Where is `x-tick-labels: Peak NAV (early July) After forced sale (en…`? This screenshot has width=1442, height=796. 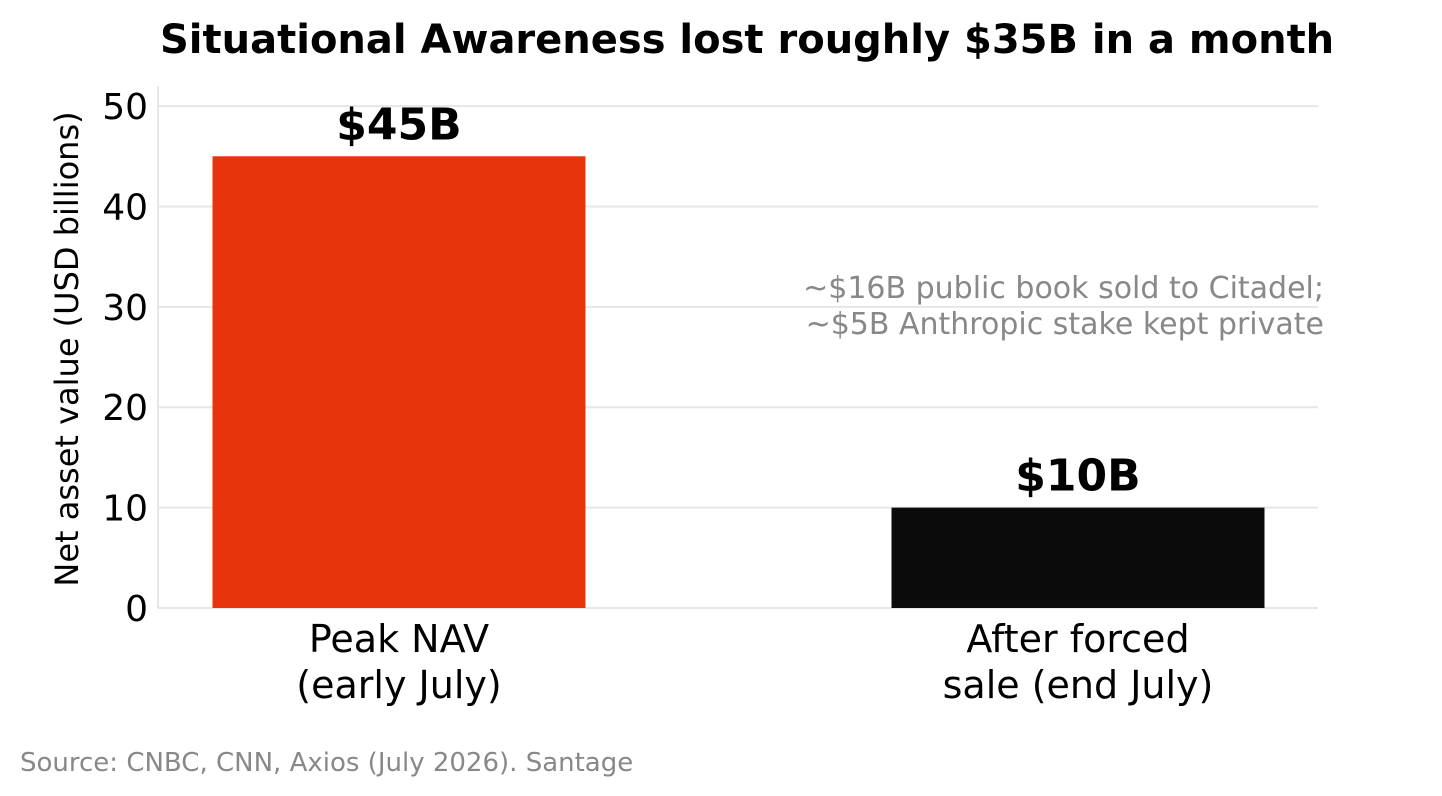 x-tick-labels: Peak NAV (early July) After forced sale (en… is located at coordinates (754, 662).